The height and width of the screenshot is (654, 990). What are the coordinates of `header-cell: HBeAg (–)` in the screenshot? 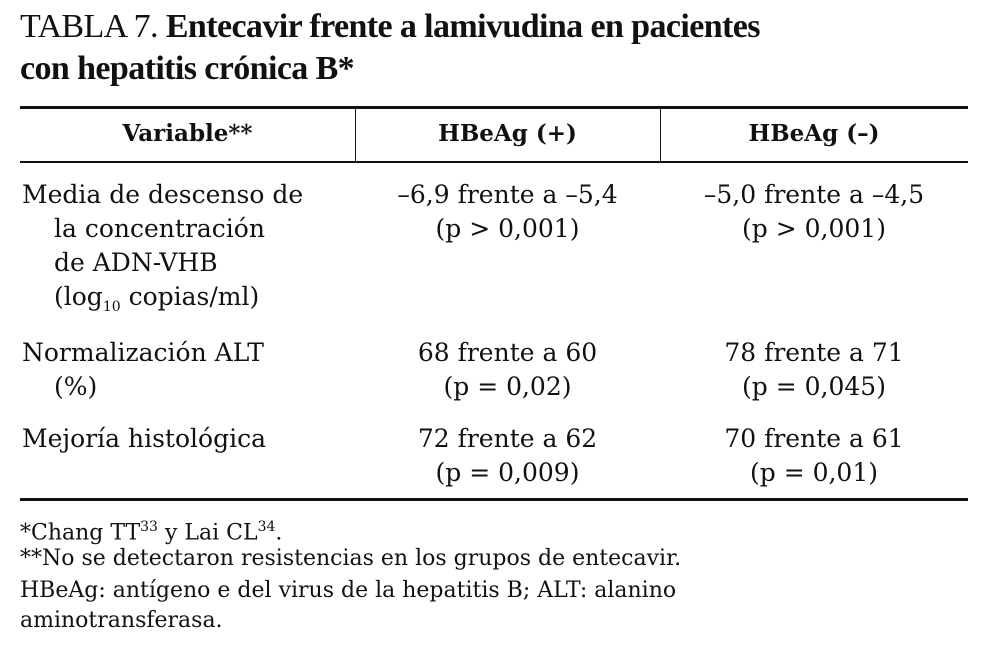 It's located at (814, 133).